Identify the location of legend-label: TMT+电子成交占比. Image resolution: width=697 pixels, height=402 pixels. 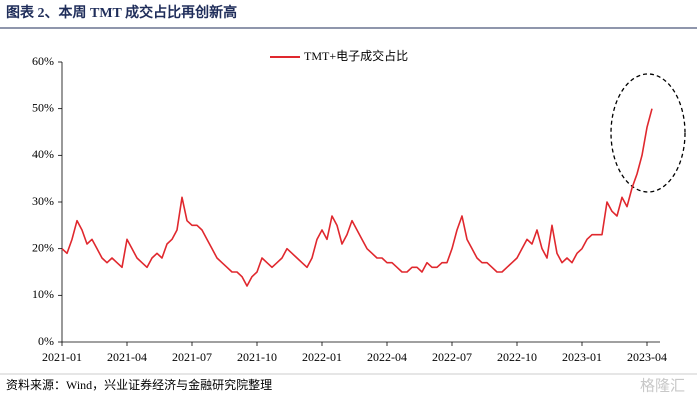
(356, 55).